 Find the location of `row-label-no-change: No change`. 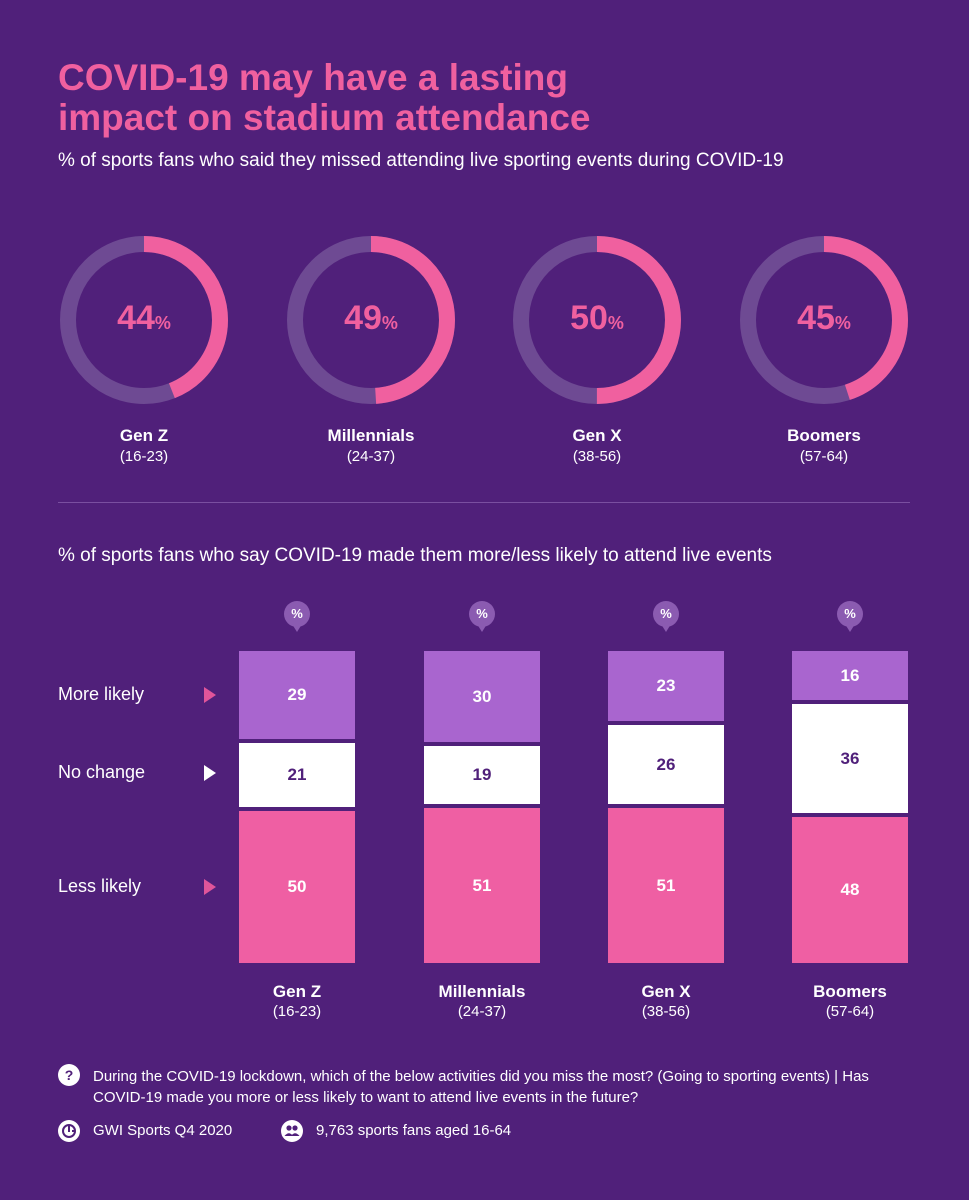

row-label-no-change: No change is located at coordinates (102, 772).